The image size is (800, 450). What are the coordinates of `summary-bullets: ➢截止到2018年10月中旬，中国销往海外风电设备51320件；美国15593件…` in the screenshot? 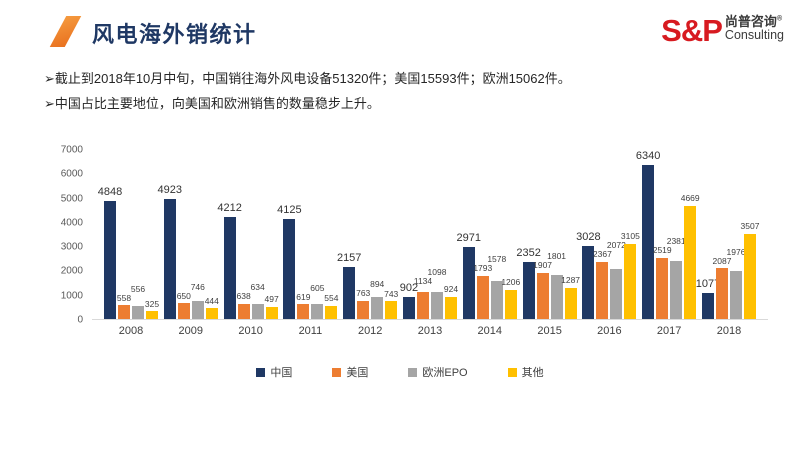 It's located at (406, 91).